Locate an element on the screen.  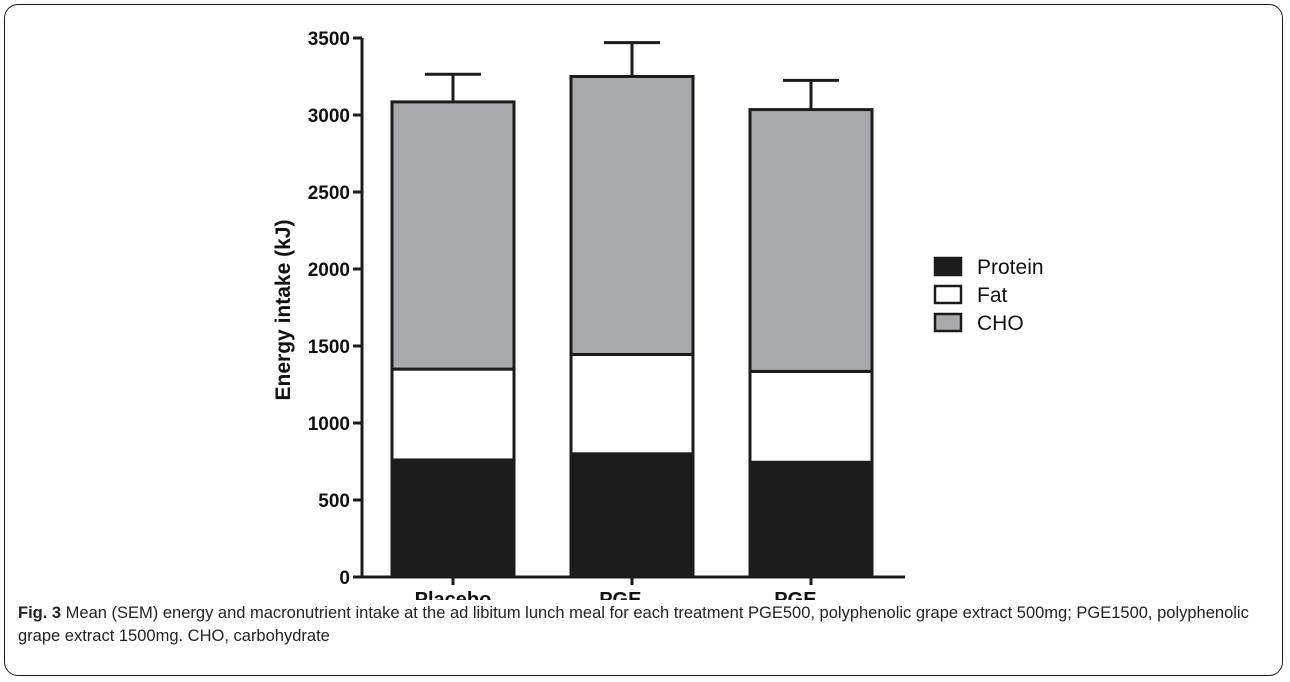
y-tick-label-1000: 1000 is located at coordinates (329, 424).